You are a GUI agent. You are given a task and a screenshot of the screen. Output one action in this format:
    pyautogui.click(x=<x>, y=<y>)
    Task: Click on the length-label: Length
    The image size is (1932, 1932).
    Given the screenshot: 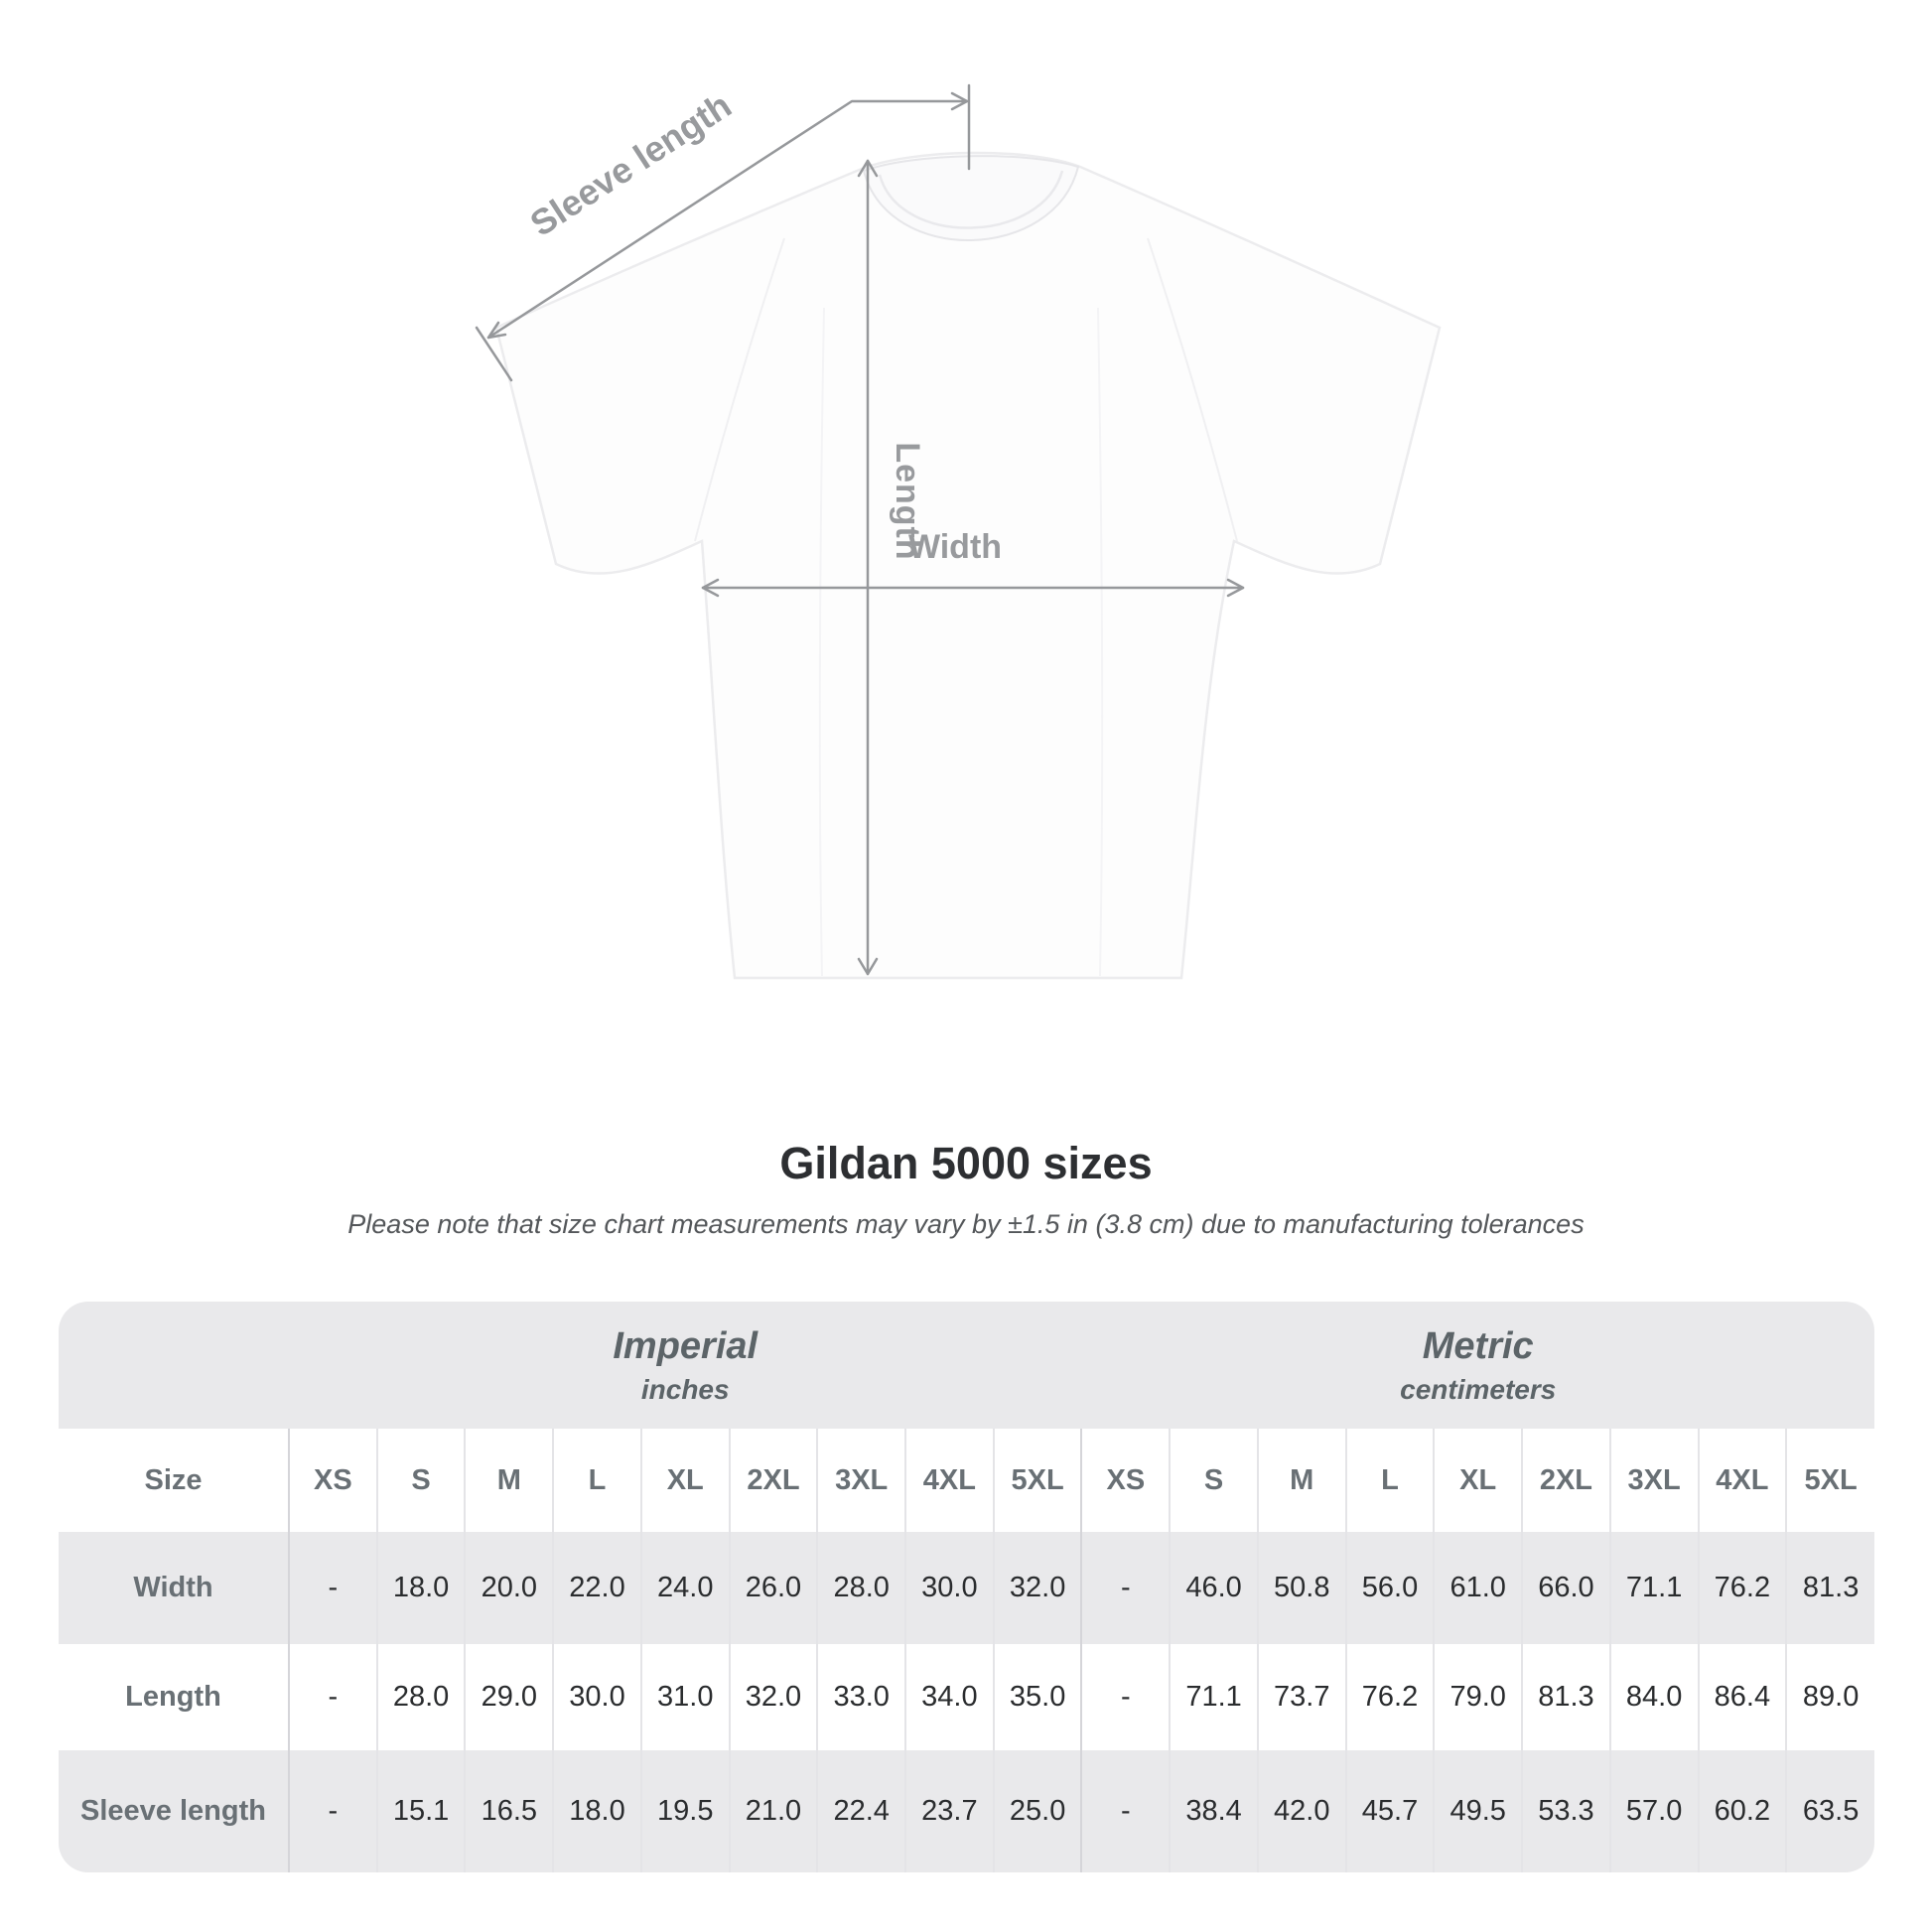 What is the action you would take?
    pyautogui.click(x=907, y=501)
    